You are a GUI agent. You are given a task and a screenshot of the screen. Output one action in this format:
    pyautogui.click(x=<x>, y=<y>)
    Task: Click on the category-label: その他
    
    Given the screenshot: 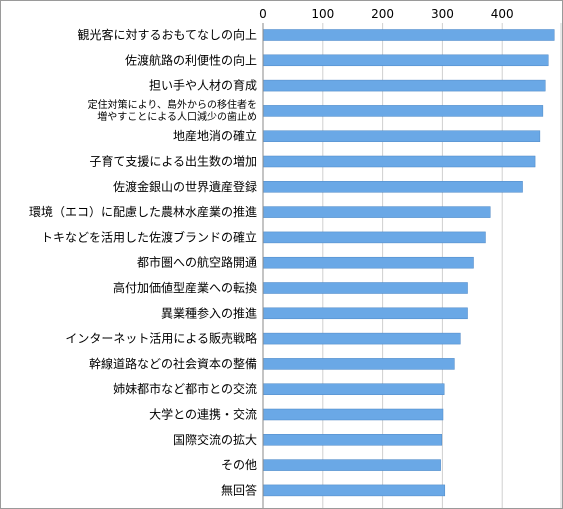 What is the action you would take?
    pyautogui.click(x=239, y=465)
    